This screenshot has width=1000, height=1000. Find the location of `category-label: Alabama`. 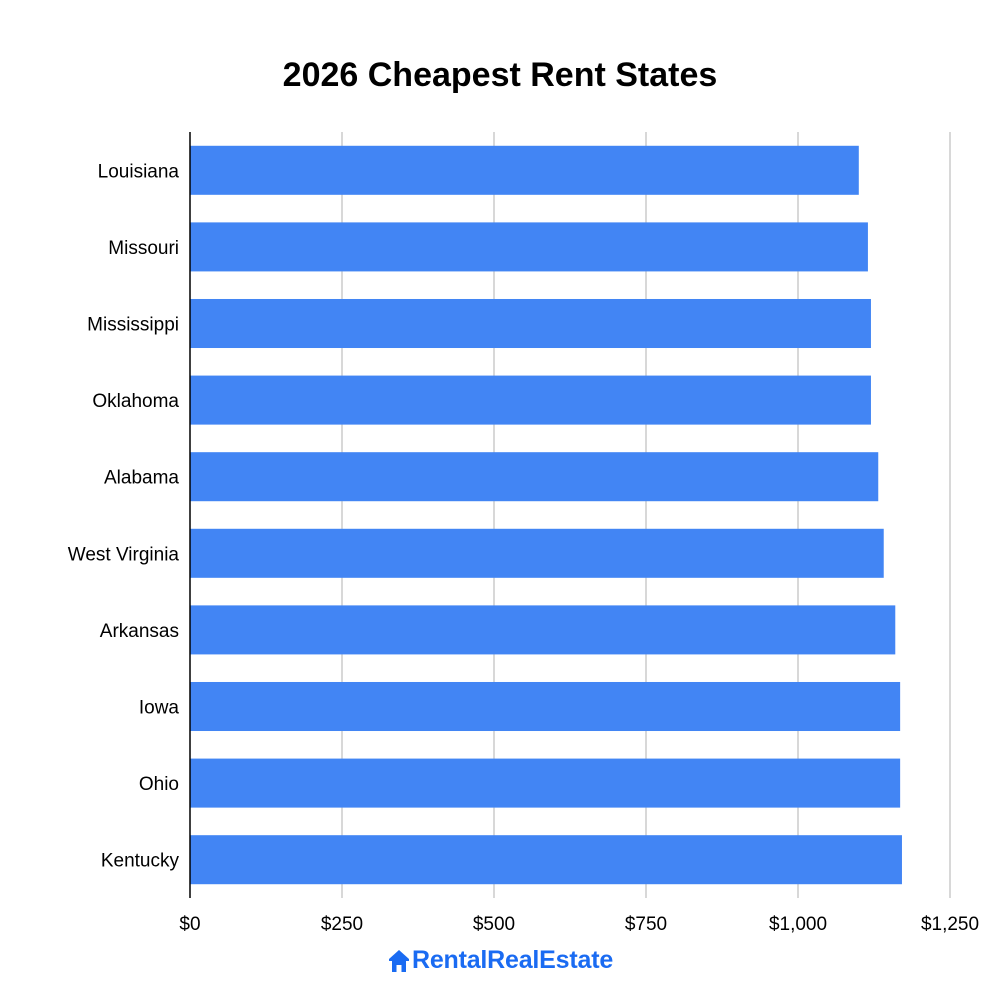

category-label: Alabama is located at coordinates (141, 478).